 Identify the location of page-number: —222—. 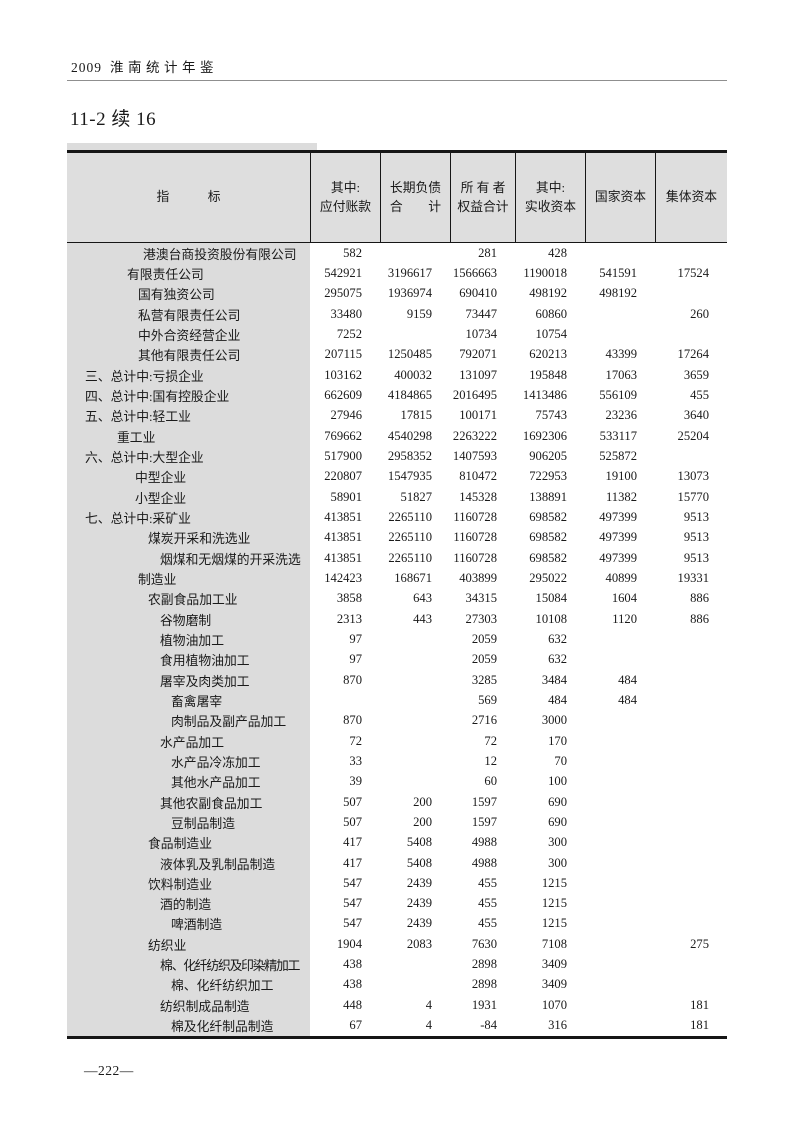
(109, 1070).